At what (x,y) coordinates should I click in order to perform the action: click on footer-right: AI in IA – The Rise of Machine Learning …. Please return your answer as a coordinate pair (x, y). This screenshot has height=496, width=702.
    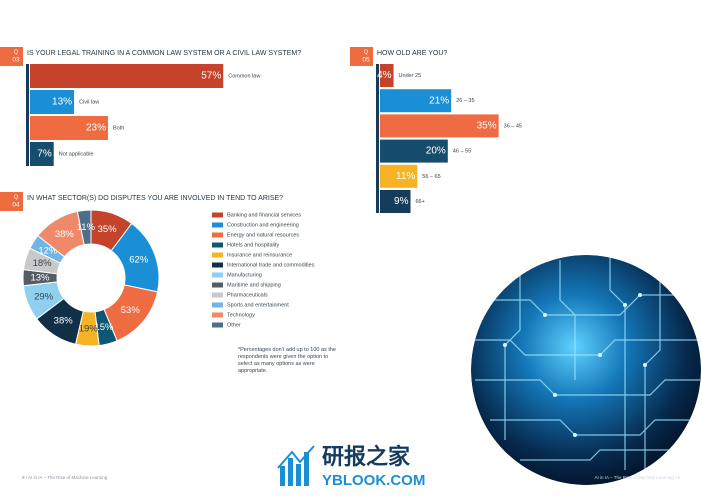
    Looking at the image, I should click on (638, 477).